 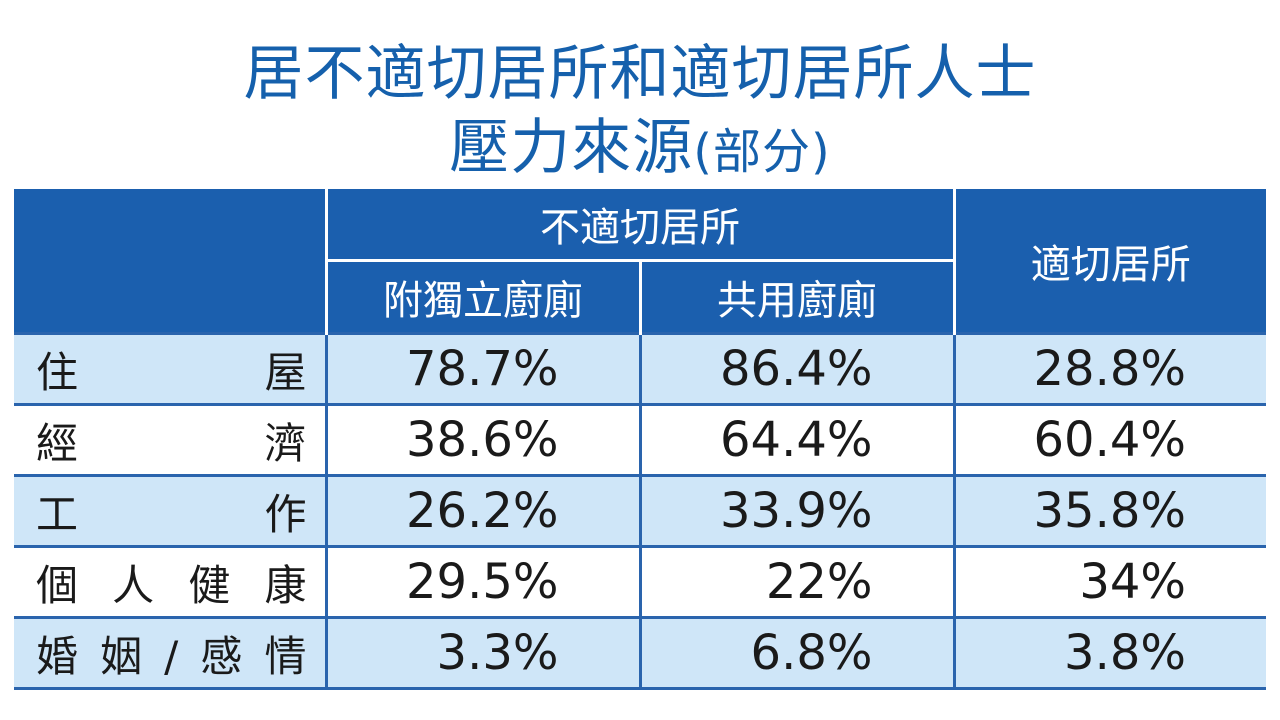 I want to click on chart-title-subnote: (部分), so click(x=762, y=152).